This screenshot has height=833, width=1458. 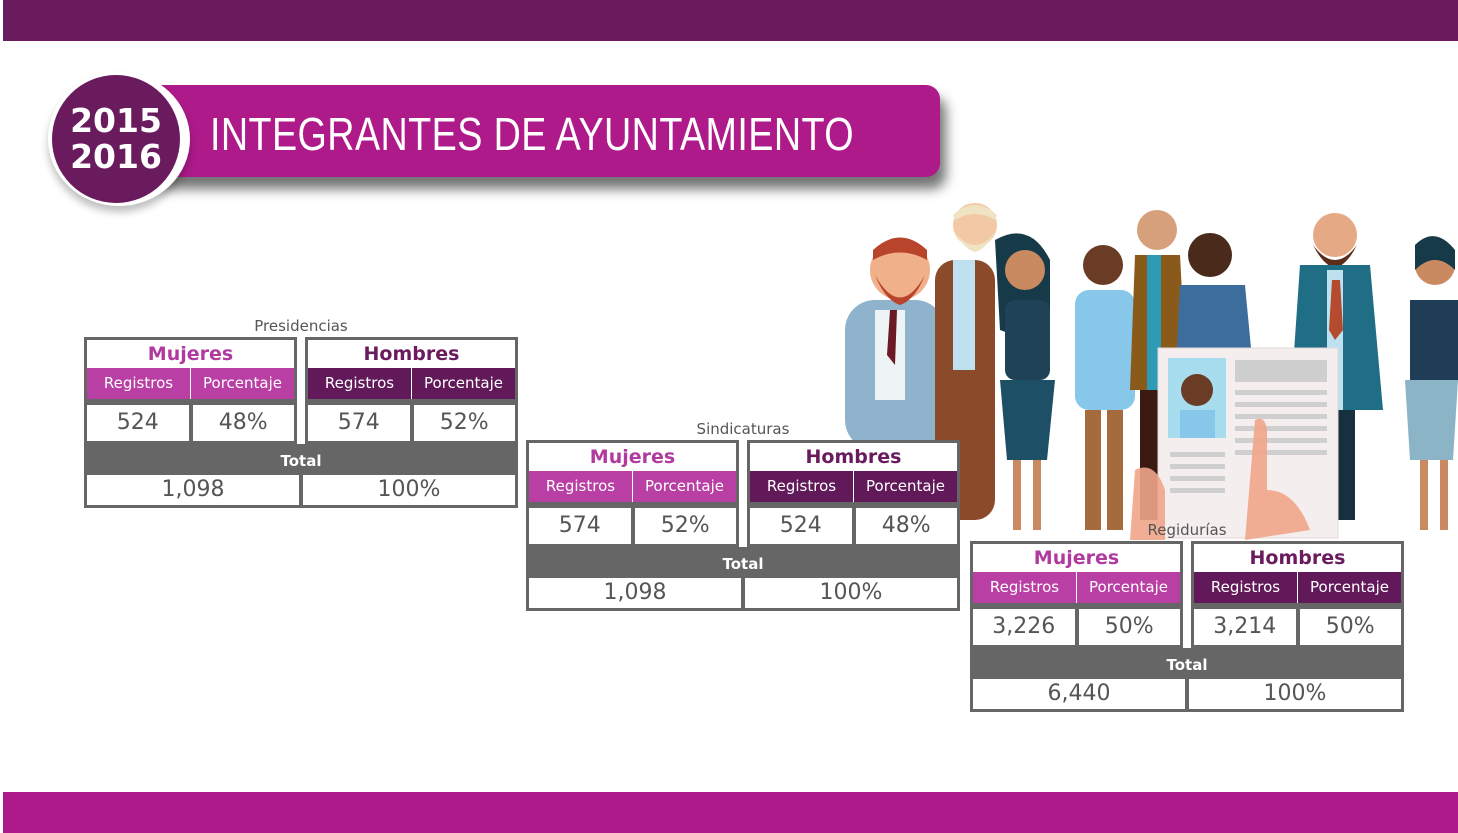 I want to click on hombres-registros: 524, so click(x=801, y=526).